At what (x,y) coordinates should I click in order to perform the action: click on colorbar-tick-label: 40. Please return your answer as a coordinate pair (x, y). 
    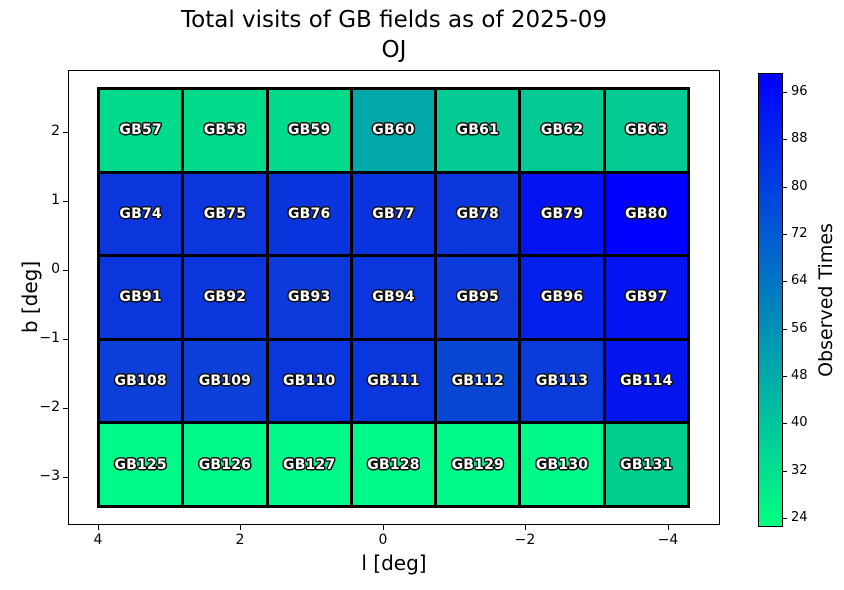
    Looking at the image, I should click on (799, 423).